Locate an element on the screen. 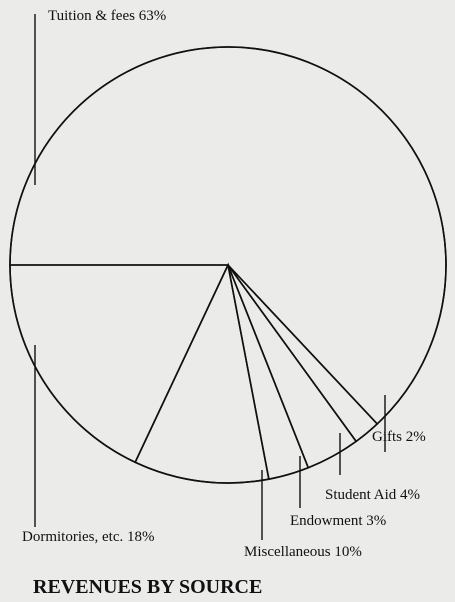 The image size is (455, 602). slice-label: Gifts 2% is located at coordinates (399, 437).